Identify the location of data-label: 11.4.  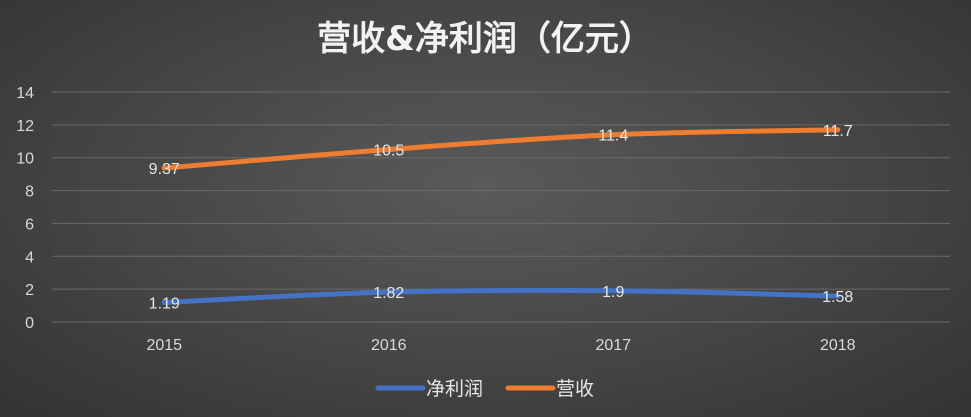
(613, 136).